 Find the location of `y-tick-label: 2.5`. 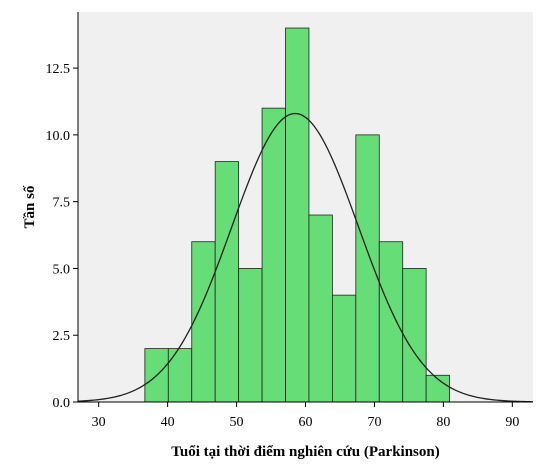

y-tick-label: 2.5 is located at coordinates (62, 336).